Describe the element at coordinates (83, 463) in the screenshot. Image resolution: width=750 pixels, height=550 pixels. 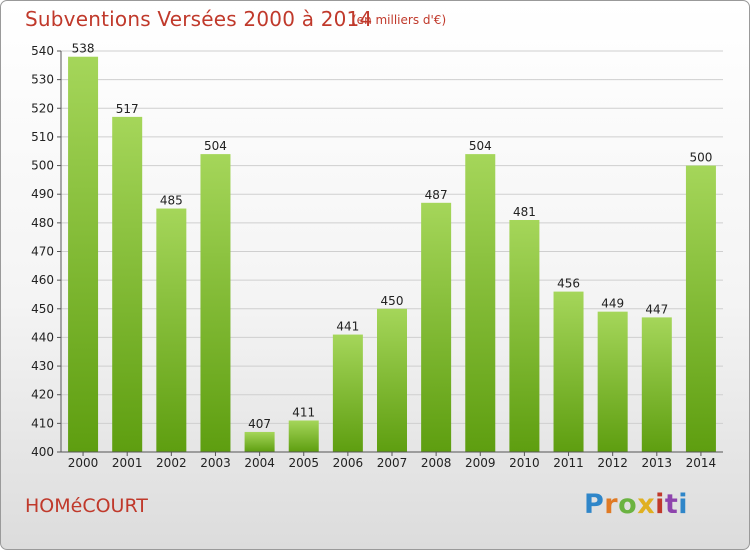
I see `x-tick-label: 2000` at that location.